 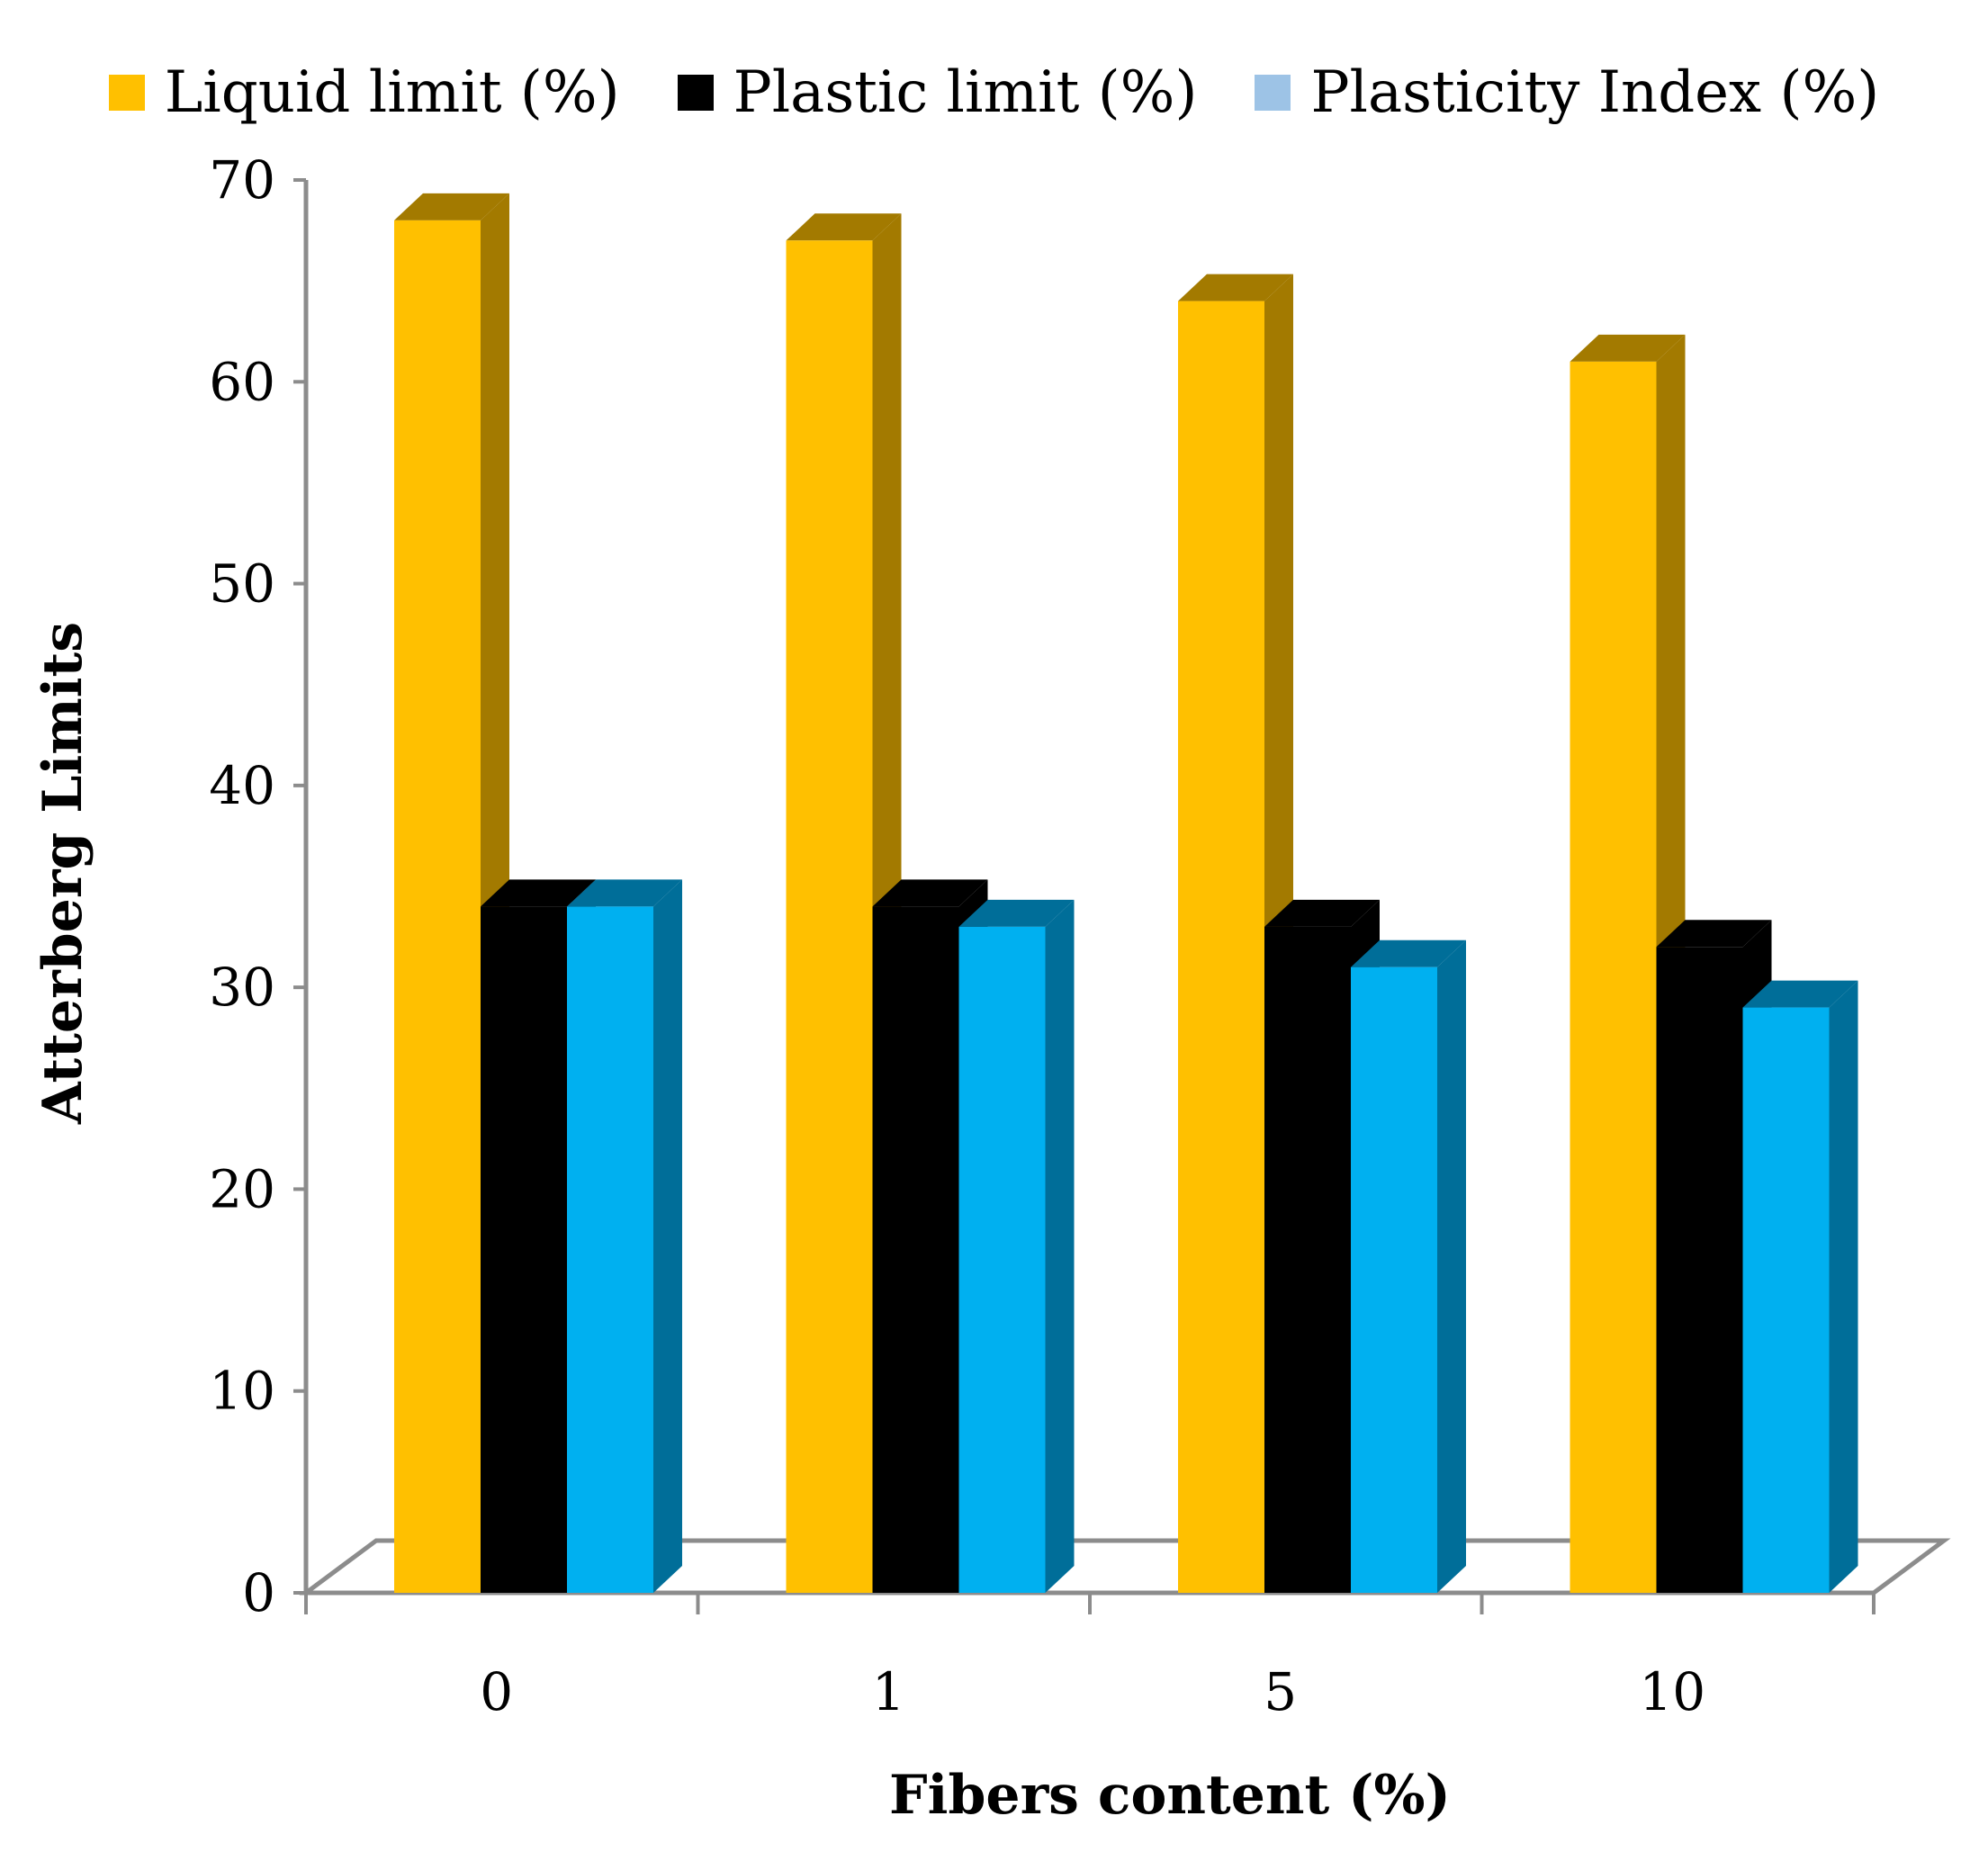 I want to click on legend-label-liquid-limit: Liquid limit (%), so click(x=392, y=93).